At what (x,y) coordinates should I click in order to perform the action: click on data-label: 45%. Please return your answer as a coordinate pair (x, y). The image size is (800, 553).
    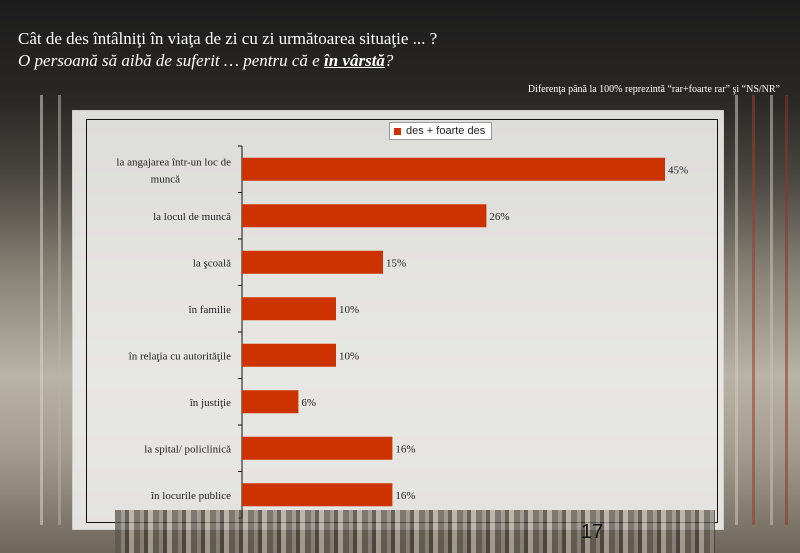
    Looking at the image, I should click on (678, 170).